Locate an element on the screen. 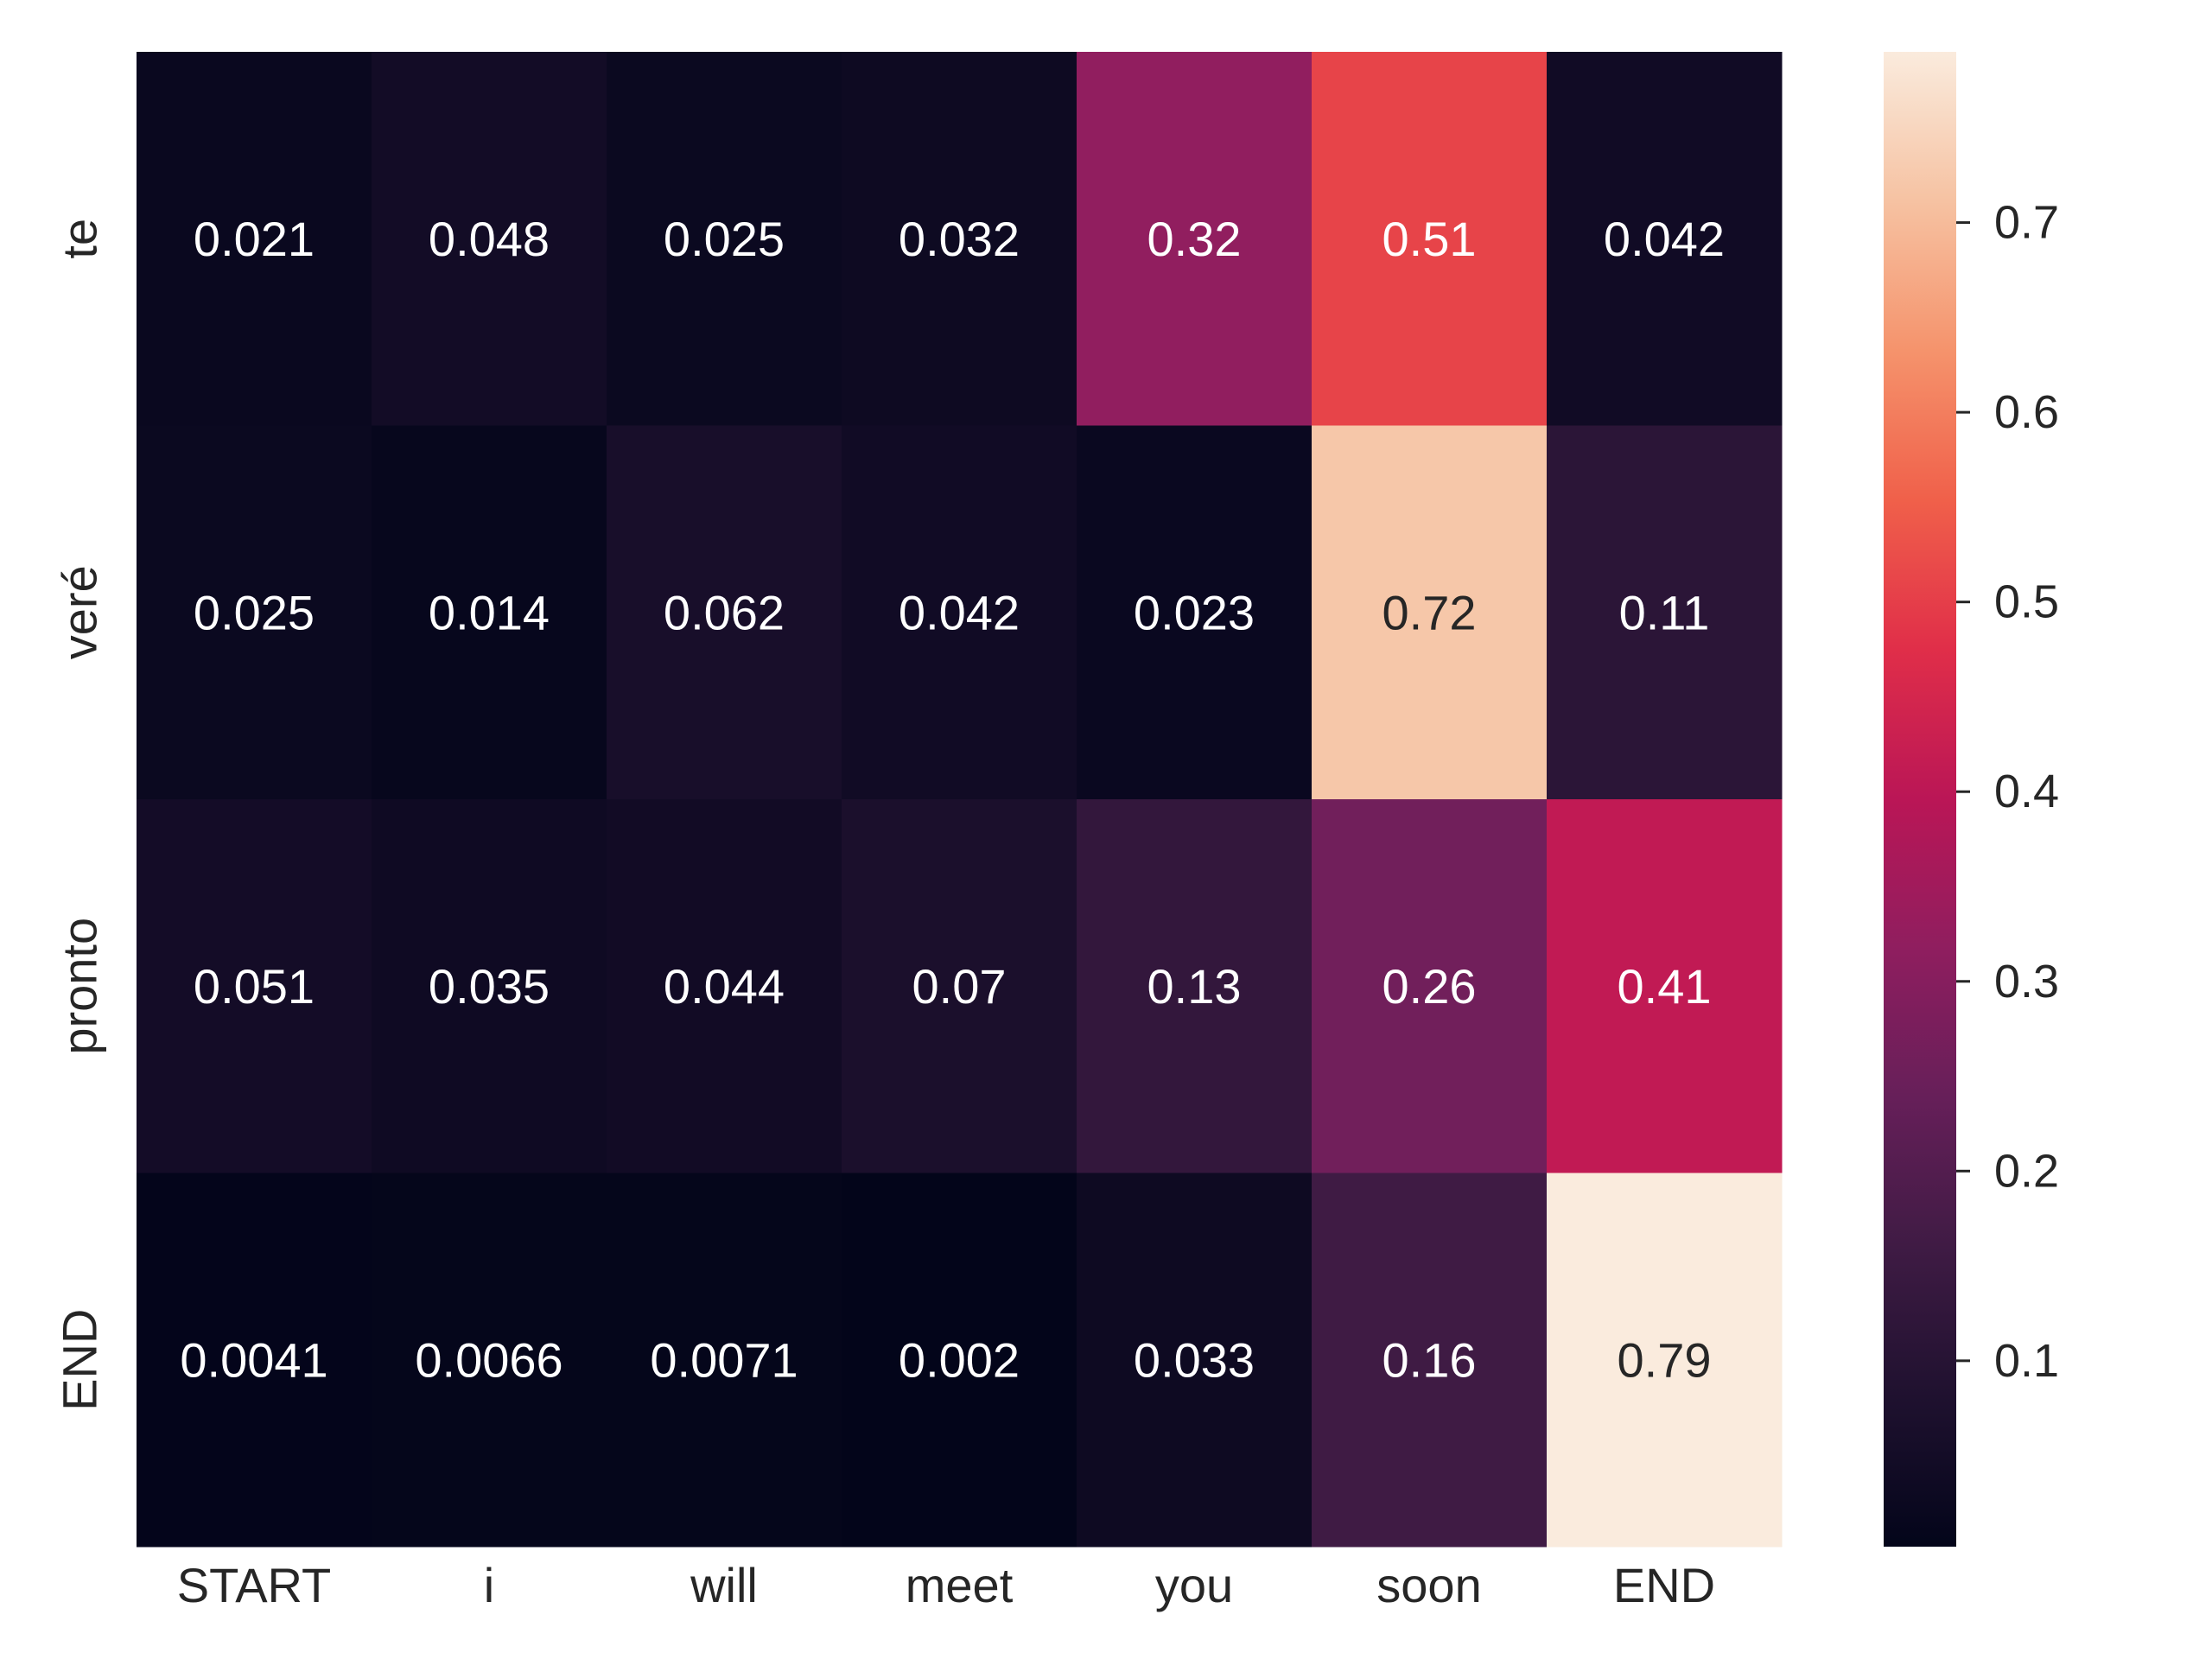  heatmap-cell-r0-c4 is located at coordinates (1195, 239).